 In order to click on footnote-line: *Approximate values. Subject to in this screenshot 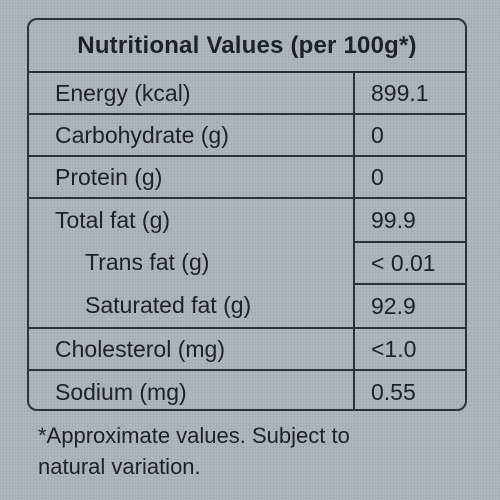, I will do `click(194, 435)`.